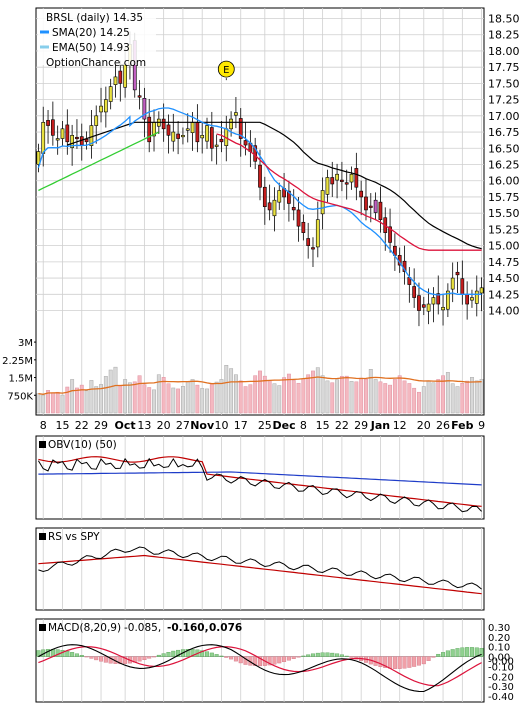 The width and height of the screenshot is (526, 706). I want to click on event-marker-circle, so click(226, 69).